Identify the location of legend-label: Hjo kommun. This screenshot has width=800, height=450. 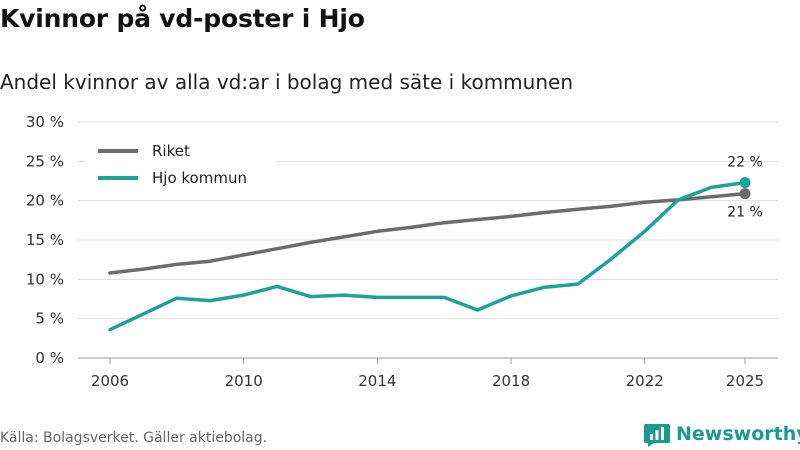
(199, 178).